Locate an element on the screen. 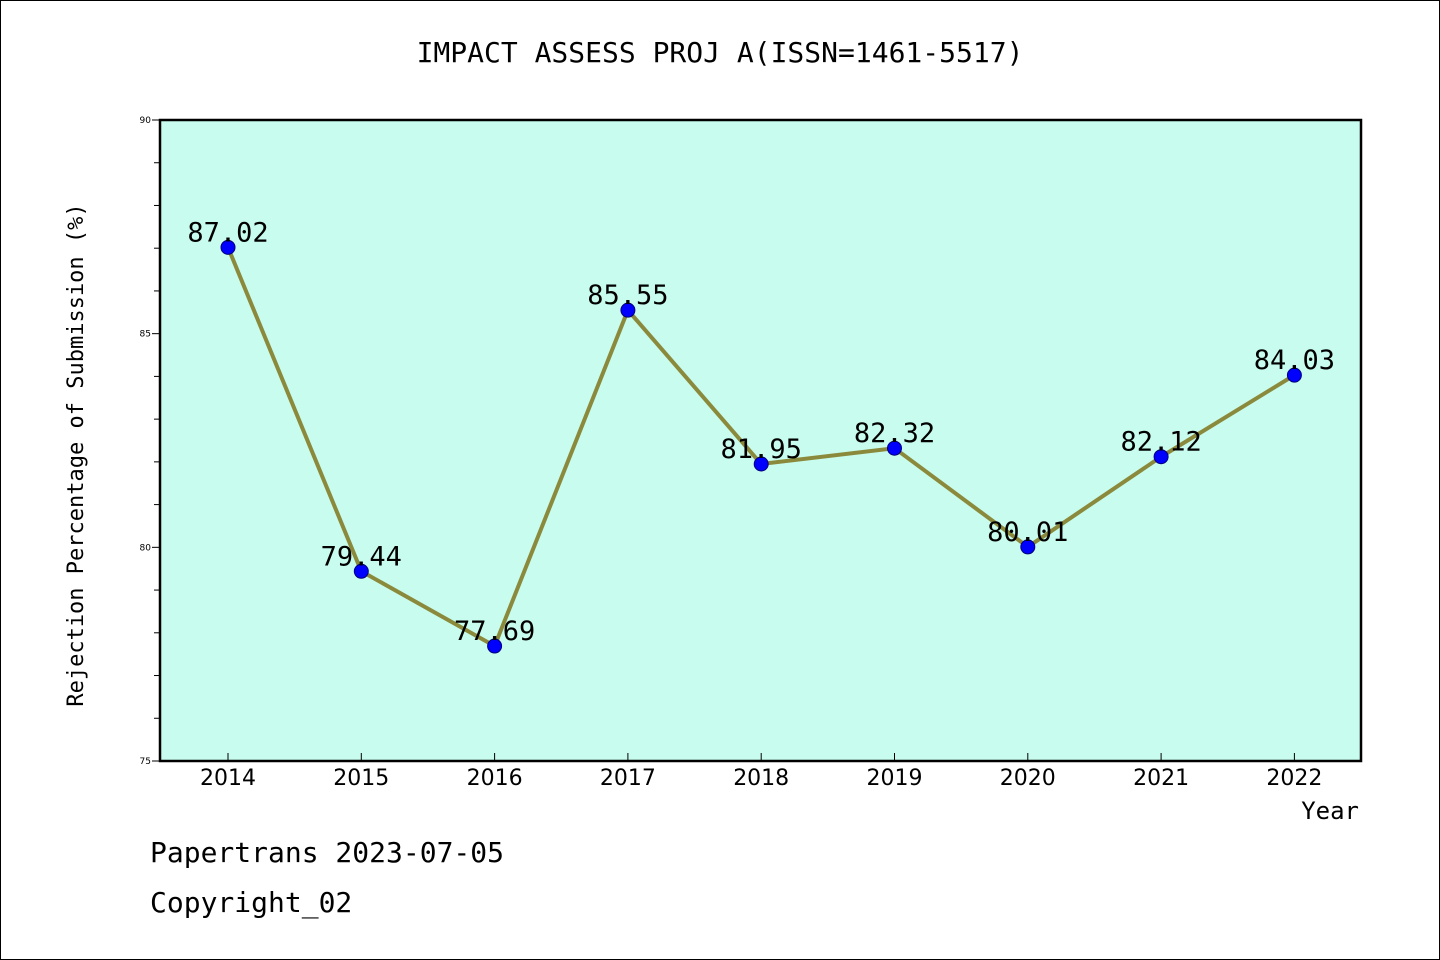 The width and height of the screenshot is (1440, 960). y-tick-label: 90 is located at coordinates (146, 121).